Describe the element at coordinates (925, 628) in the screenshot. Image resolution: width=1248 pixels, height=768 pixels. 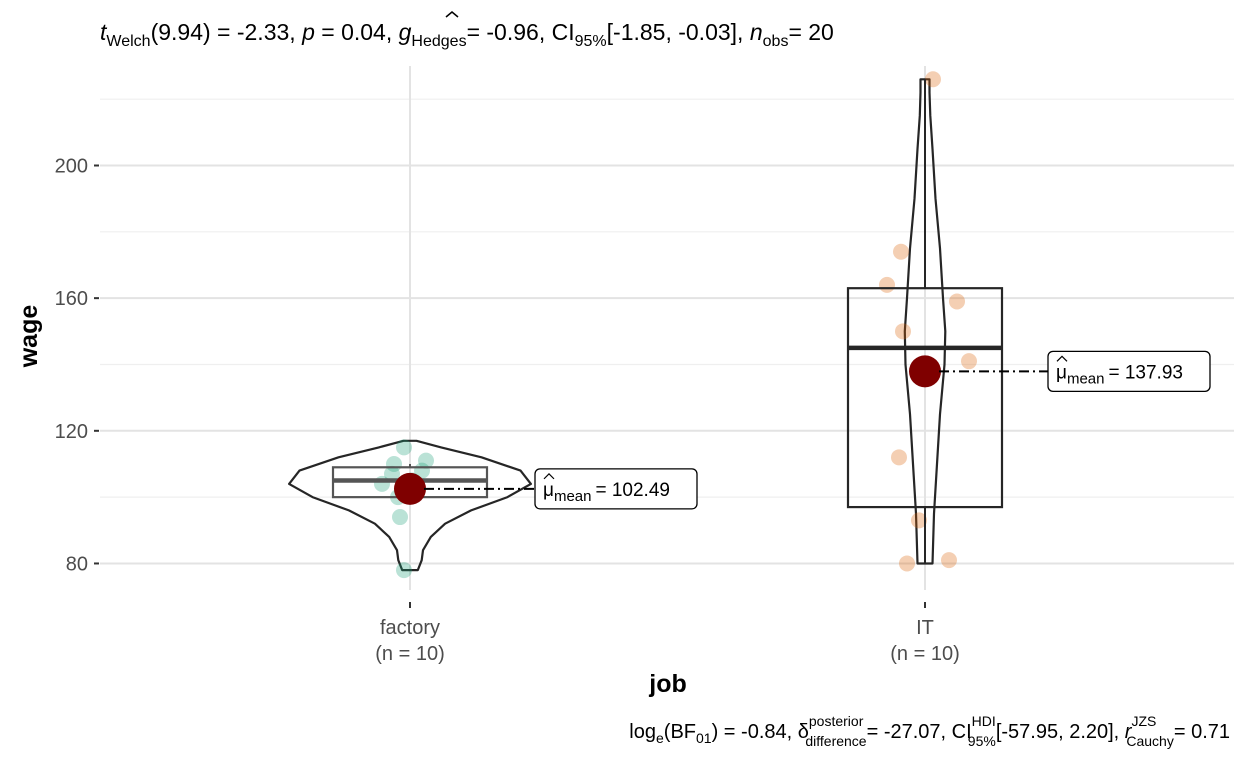
I see `x-category-label: IT` at that location.